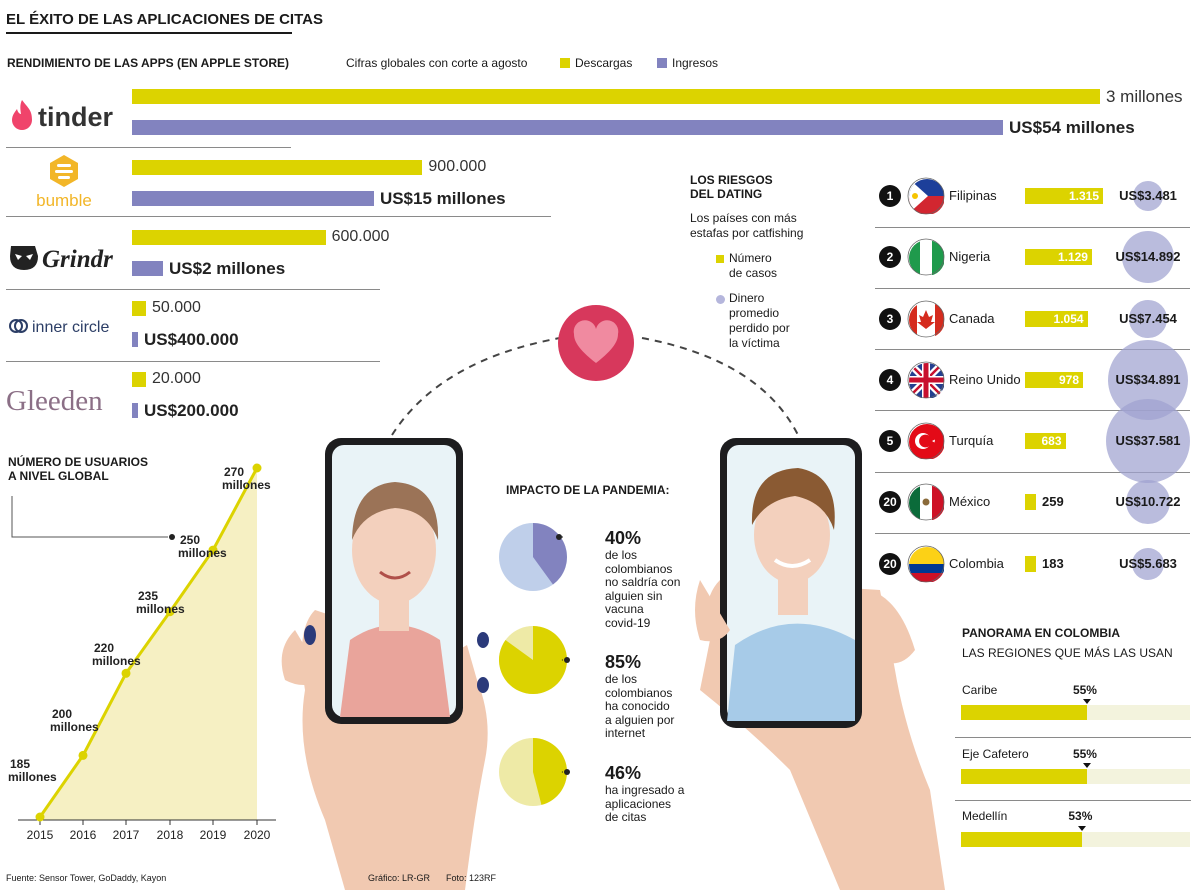 The width and height of the screenshot is (1200, 895). I want to click on svg-text: bumble, so click(64, 200).